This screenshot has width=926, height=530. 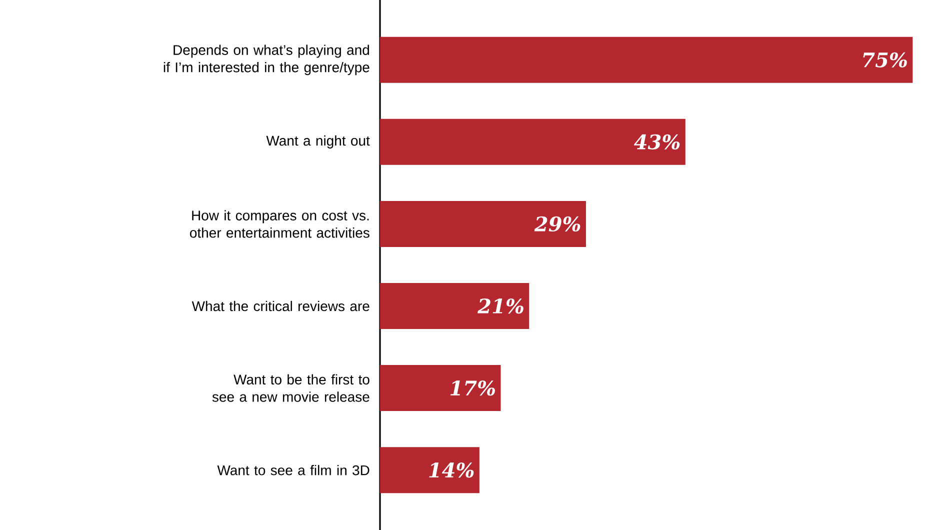 What do you see at coordinates (318, 141) in the screenshot?
I see `y-tick-label: Want a night out` at bounding box center [318, 141].